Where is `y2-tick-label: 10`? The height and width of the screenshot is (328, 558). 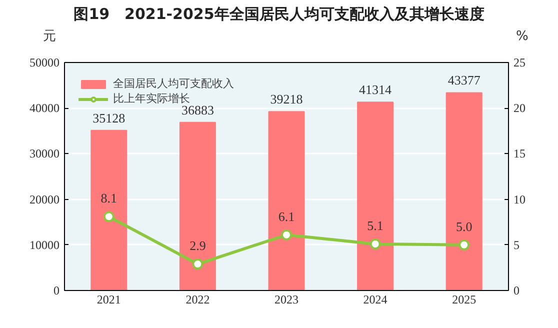
y2-tick-label: 10 is located at coordinates (520, 199).